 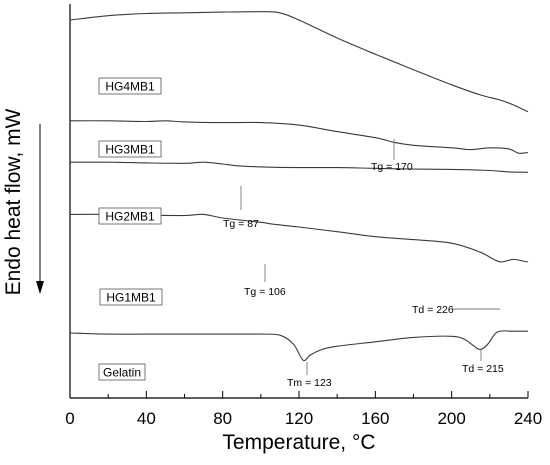 What do you see at coordinates (265, 281) in the screenshot?
I see `annotation: Tg = 106` at bounding box center [265, 281].